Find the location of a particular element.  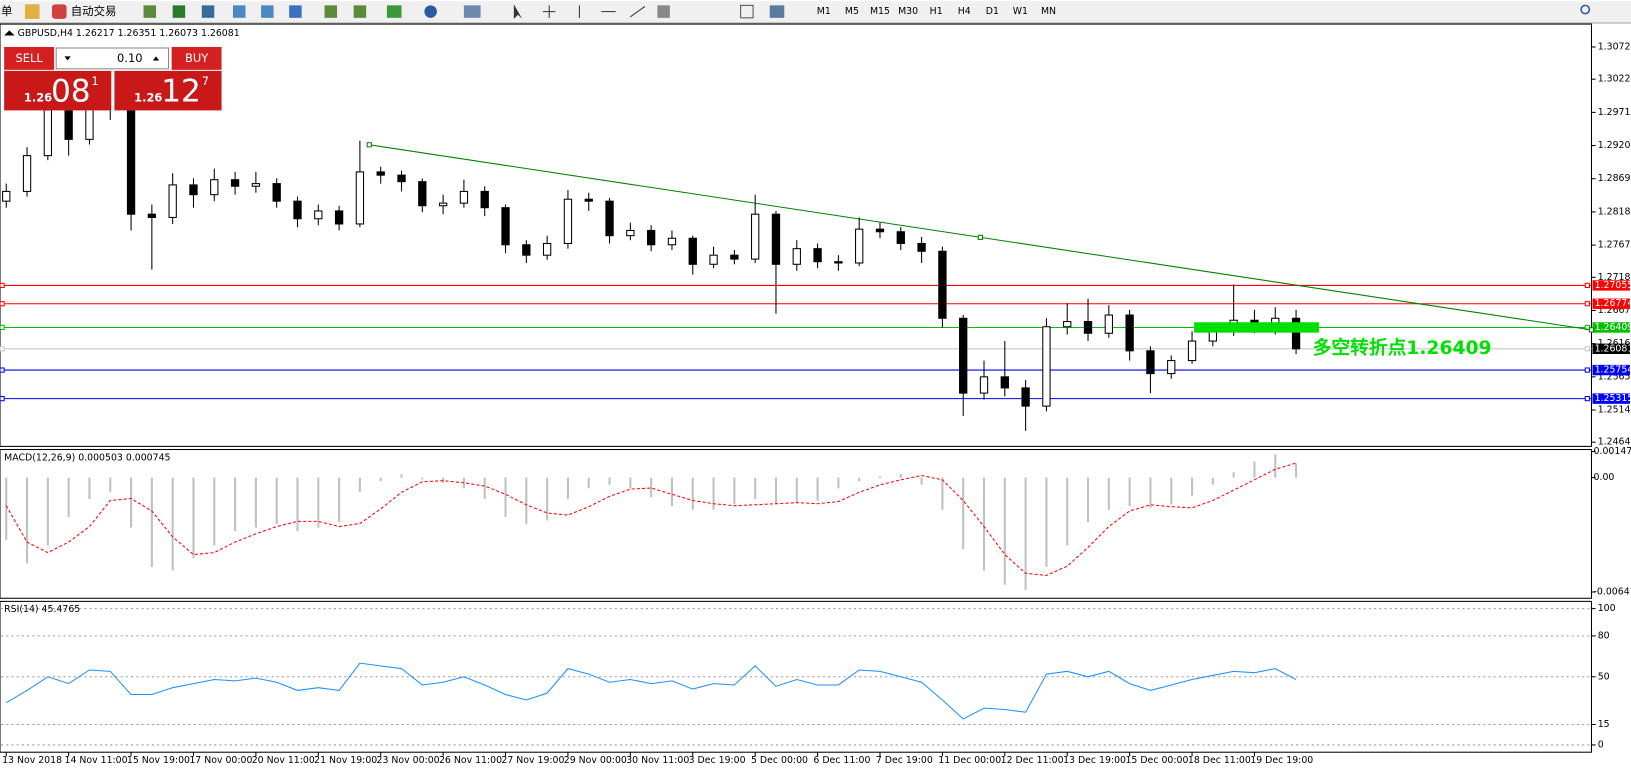

line-icons is located at coordinates (612, 11).